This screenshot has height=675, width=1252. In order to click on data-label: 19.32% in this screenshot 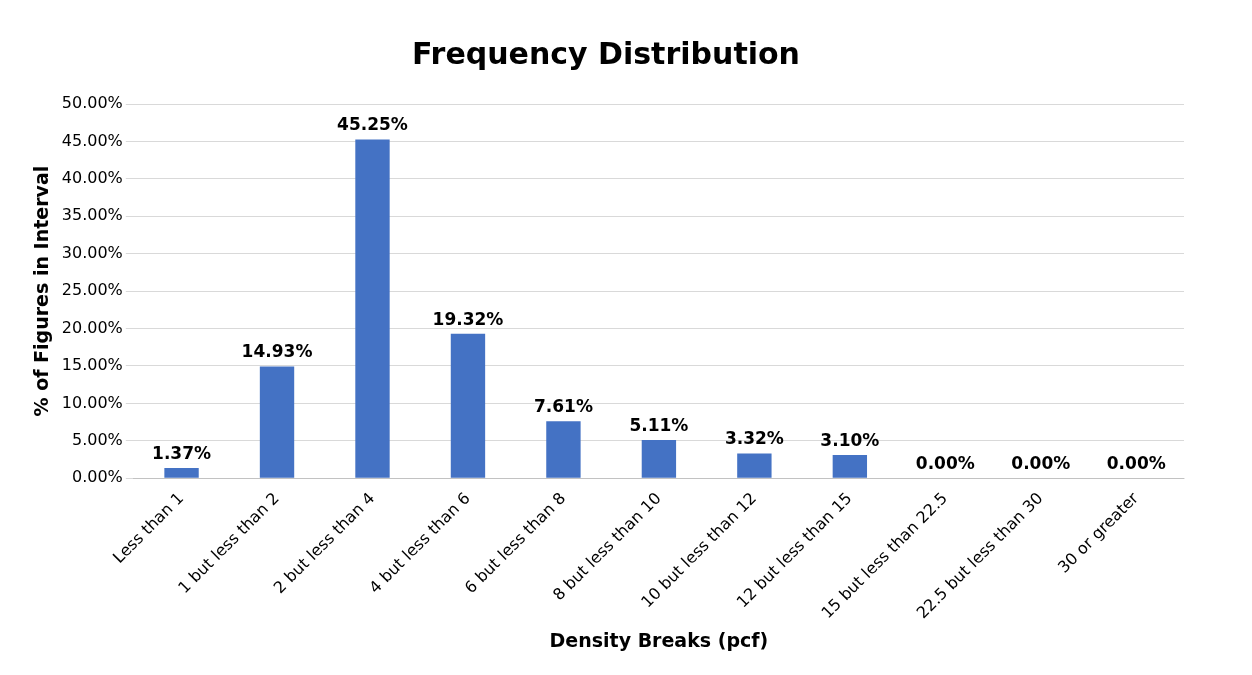, I will do `click(468, 318)`.